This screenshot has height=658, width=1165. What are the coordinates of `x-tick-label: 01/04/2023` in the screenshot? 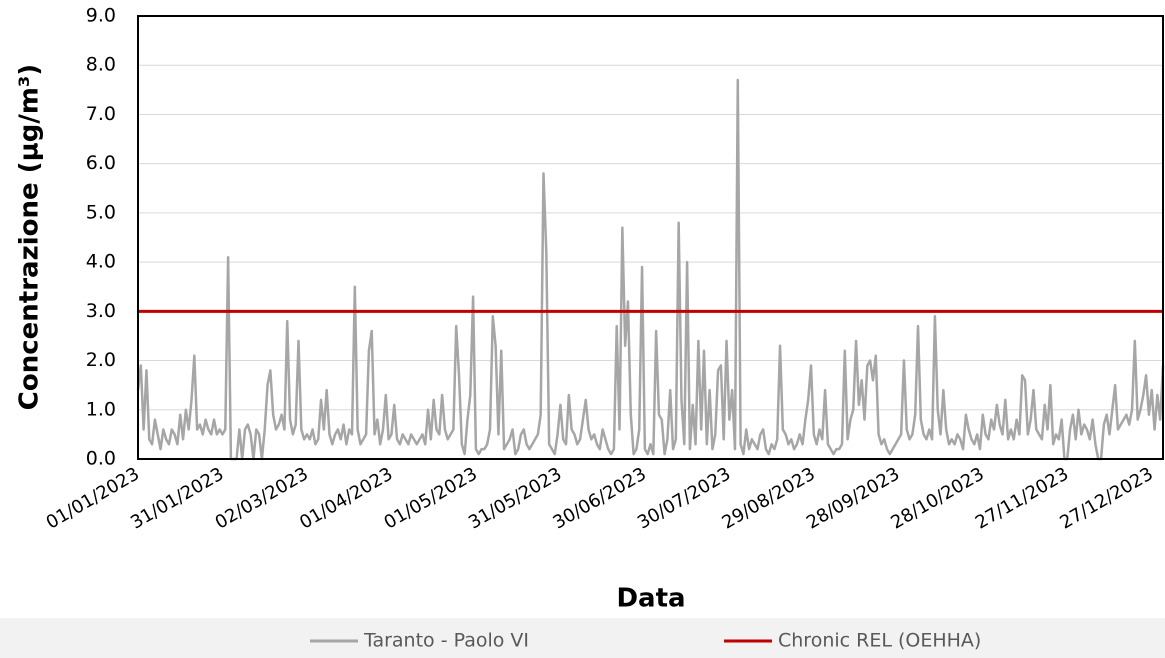 It's located at (346, 498).